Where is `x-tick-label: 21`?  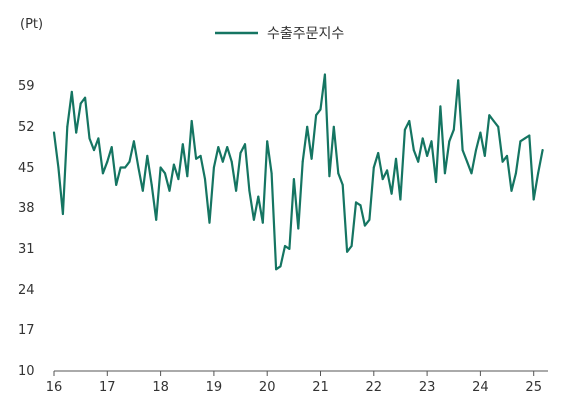
x-tick-label: 21 is located at coordinates (320, 387).